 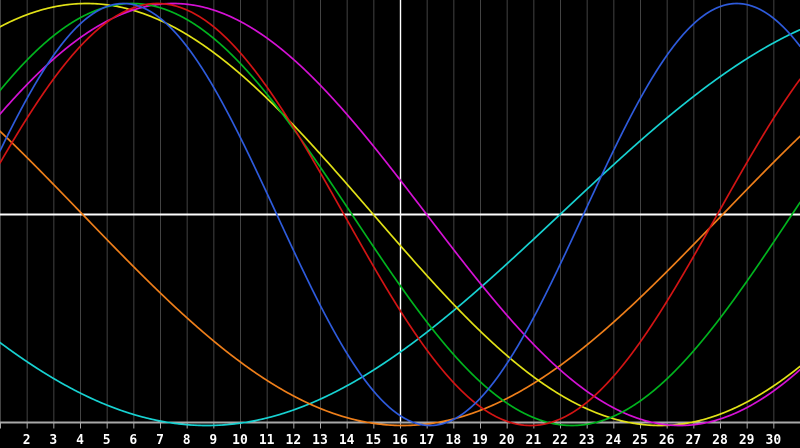 What do you see at coordinates (187, 440) in the screenshot?
I see `x-tick-label: 8` at bounding box center [187, 440].